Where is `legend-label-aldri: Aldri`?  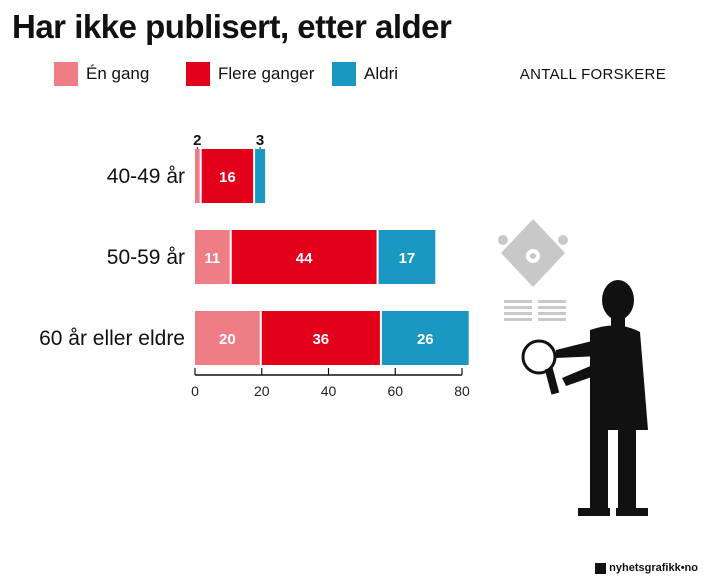
legend-label-aldri: Aldri is located at coordinates (381, 73).